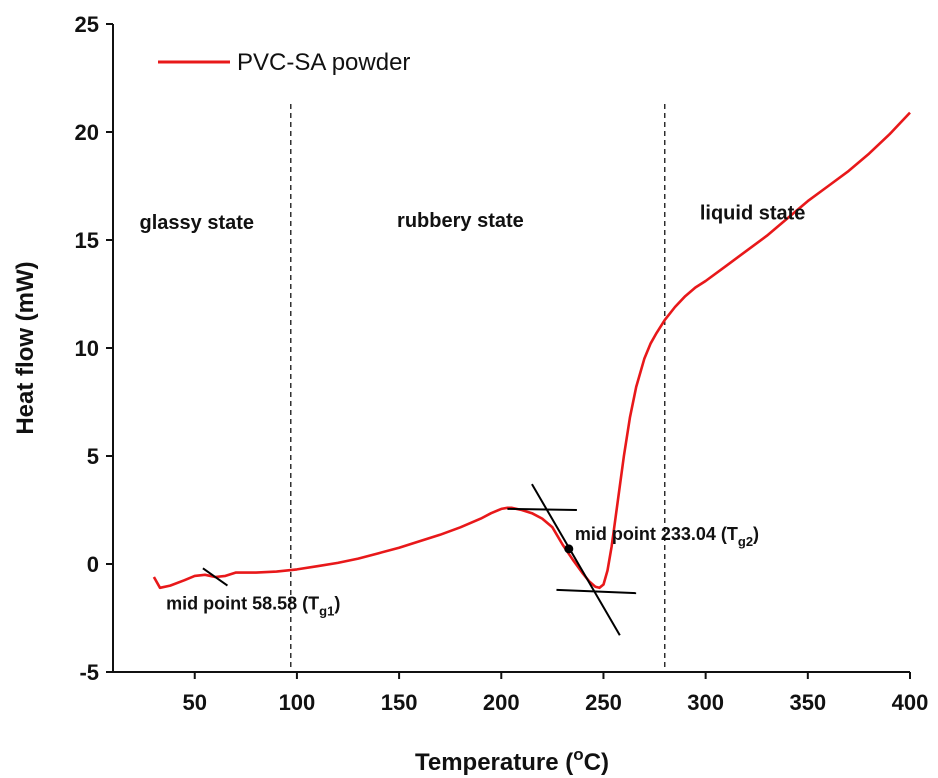 This screenshot has width=938, height=778. What do you see at coordinates (87, 24) in the screenshot?
I see `y-tick-label: 25` at bounding box center [87, 24].